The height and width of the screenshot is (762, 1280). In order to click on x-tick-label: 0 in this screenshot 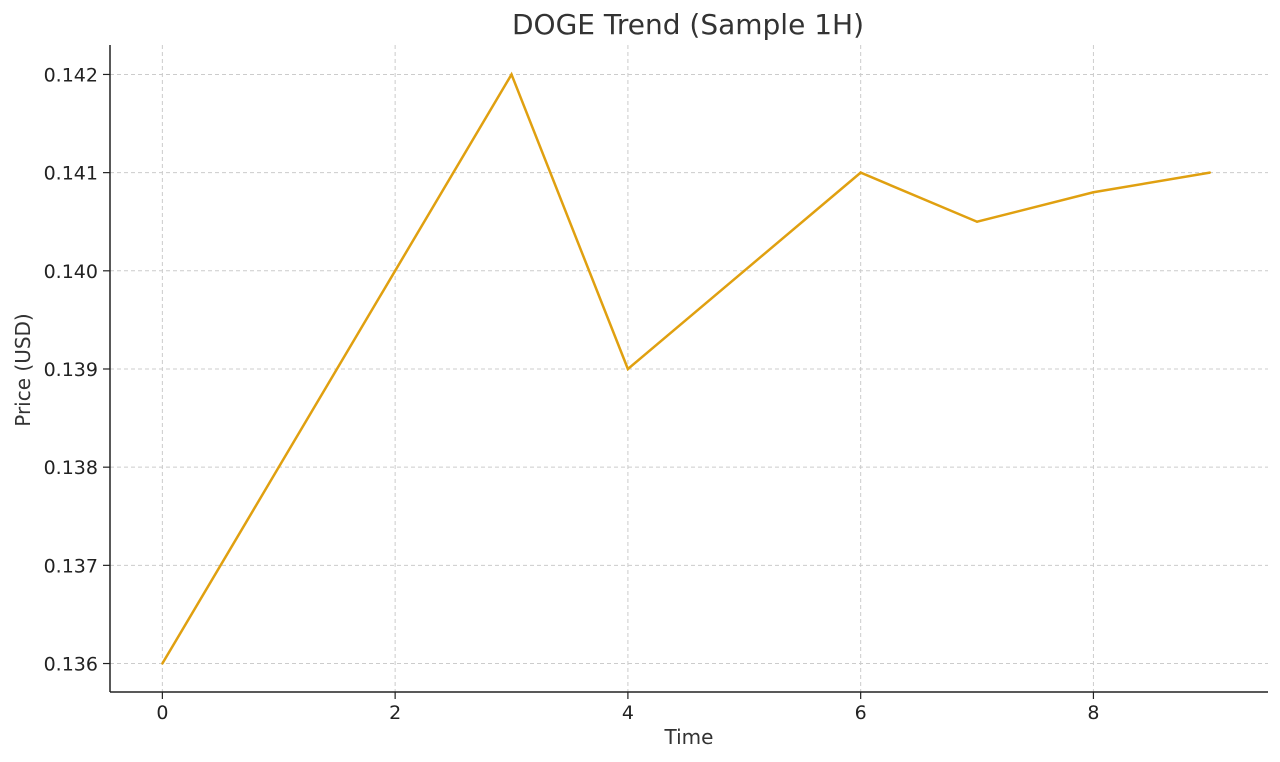, I will do `click(162, 713)`.